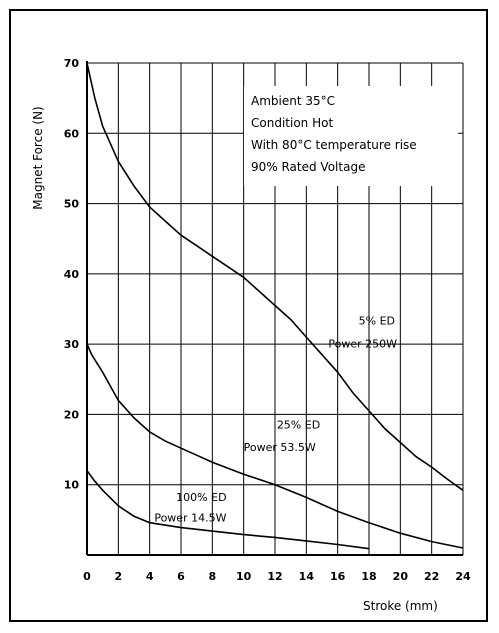 This screenshot has width=499, height=633. What do you see at coordinates (307, 576) in the screenshot?
I see `x-tick-label-14: 14` at bounding box center [307, 576].